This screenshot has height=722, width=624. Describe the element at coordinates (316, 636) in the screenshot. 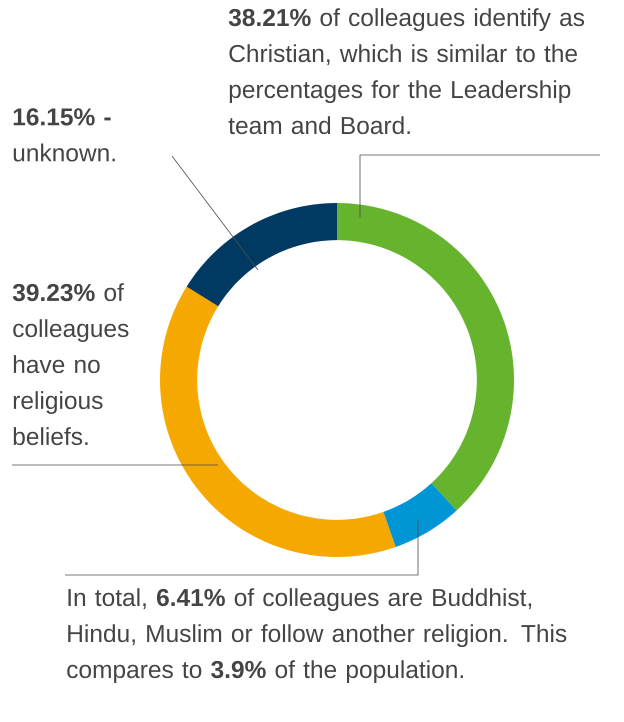

I see `text: In total, 6.41% of colleagues are Buddhist, Hindu, Muslim or follow another religion. This compares to 3.9% of the population.` at that location.